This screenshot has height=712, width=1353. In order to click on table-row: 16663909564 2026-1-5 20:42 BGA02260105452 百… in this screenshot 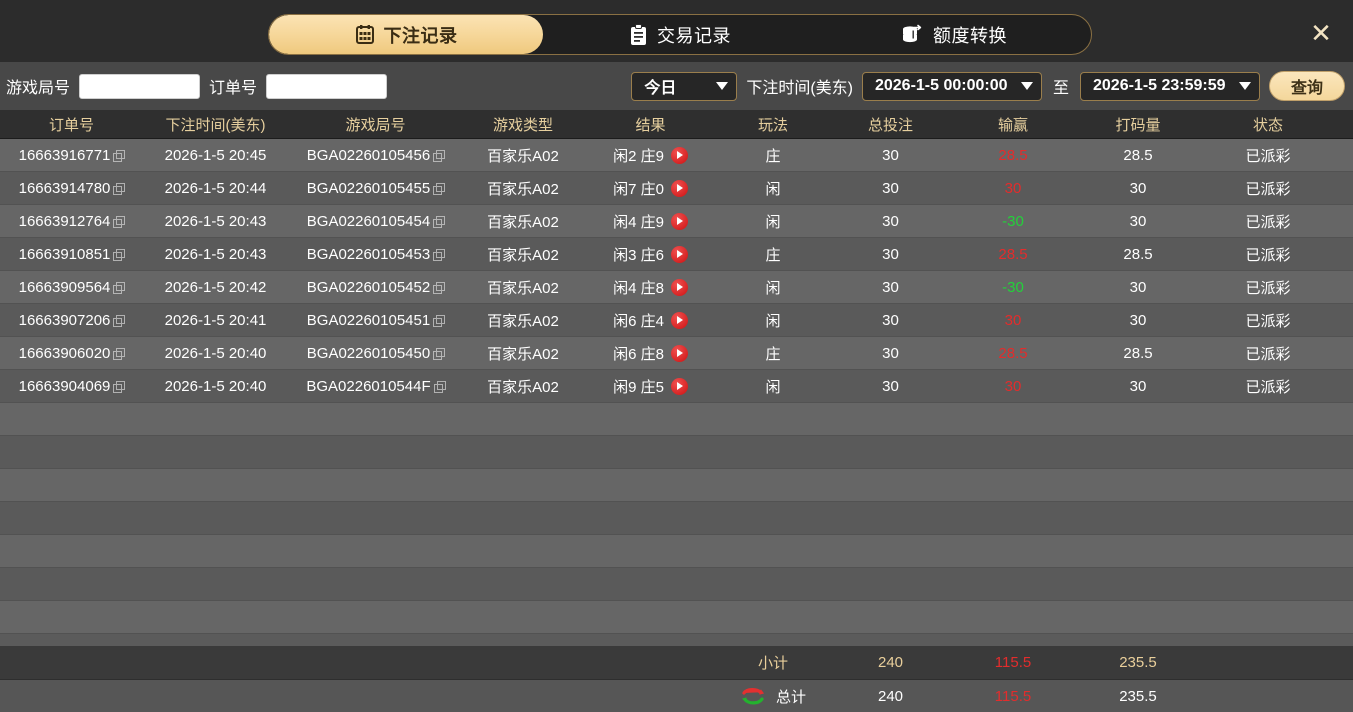, I will do `click(676, 287)`.